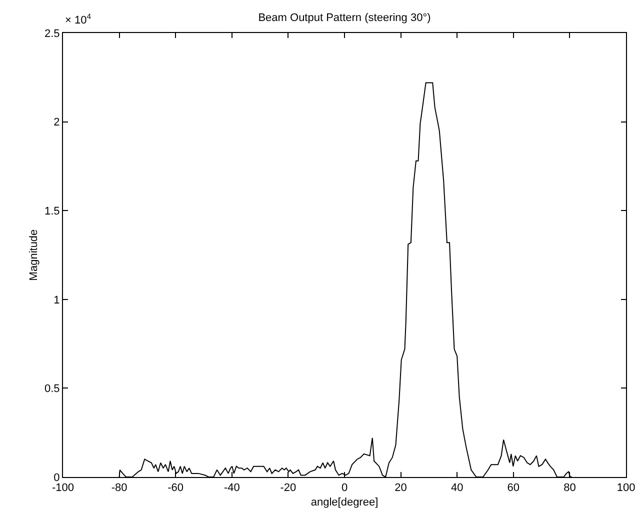 This screenshot has width=643, height=530. Describe the element at coordinates (570, 488) in the screenshot. I see `x-tick-label: 80` at that location.